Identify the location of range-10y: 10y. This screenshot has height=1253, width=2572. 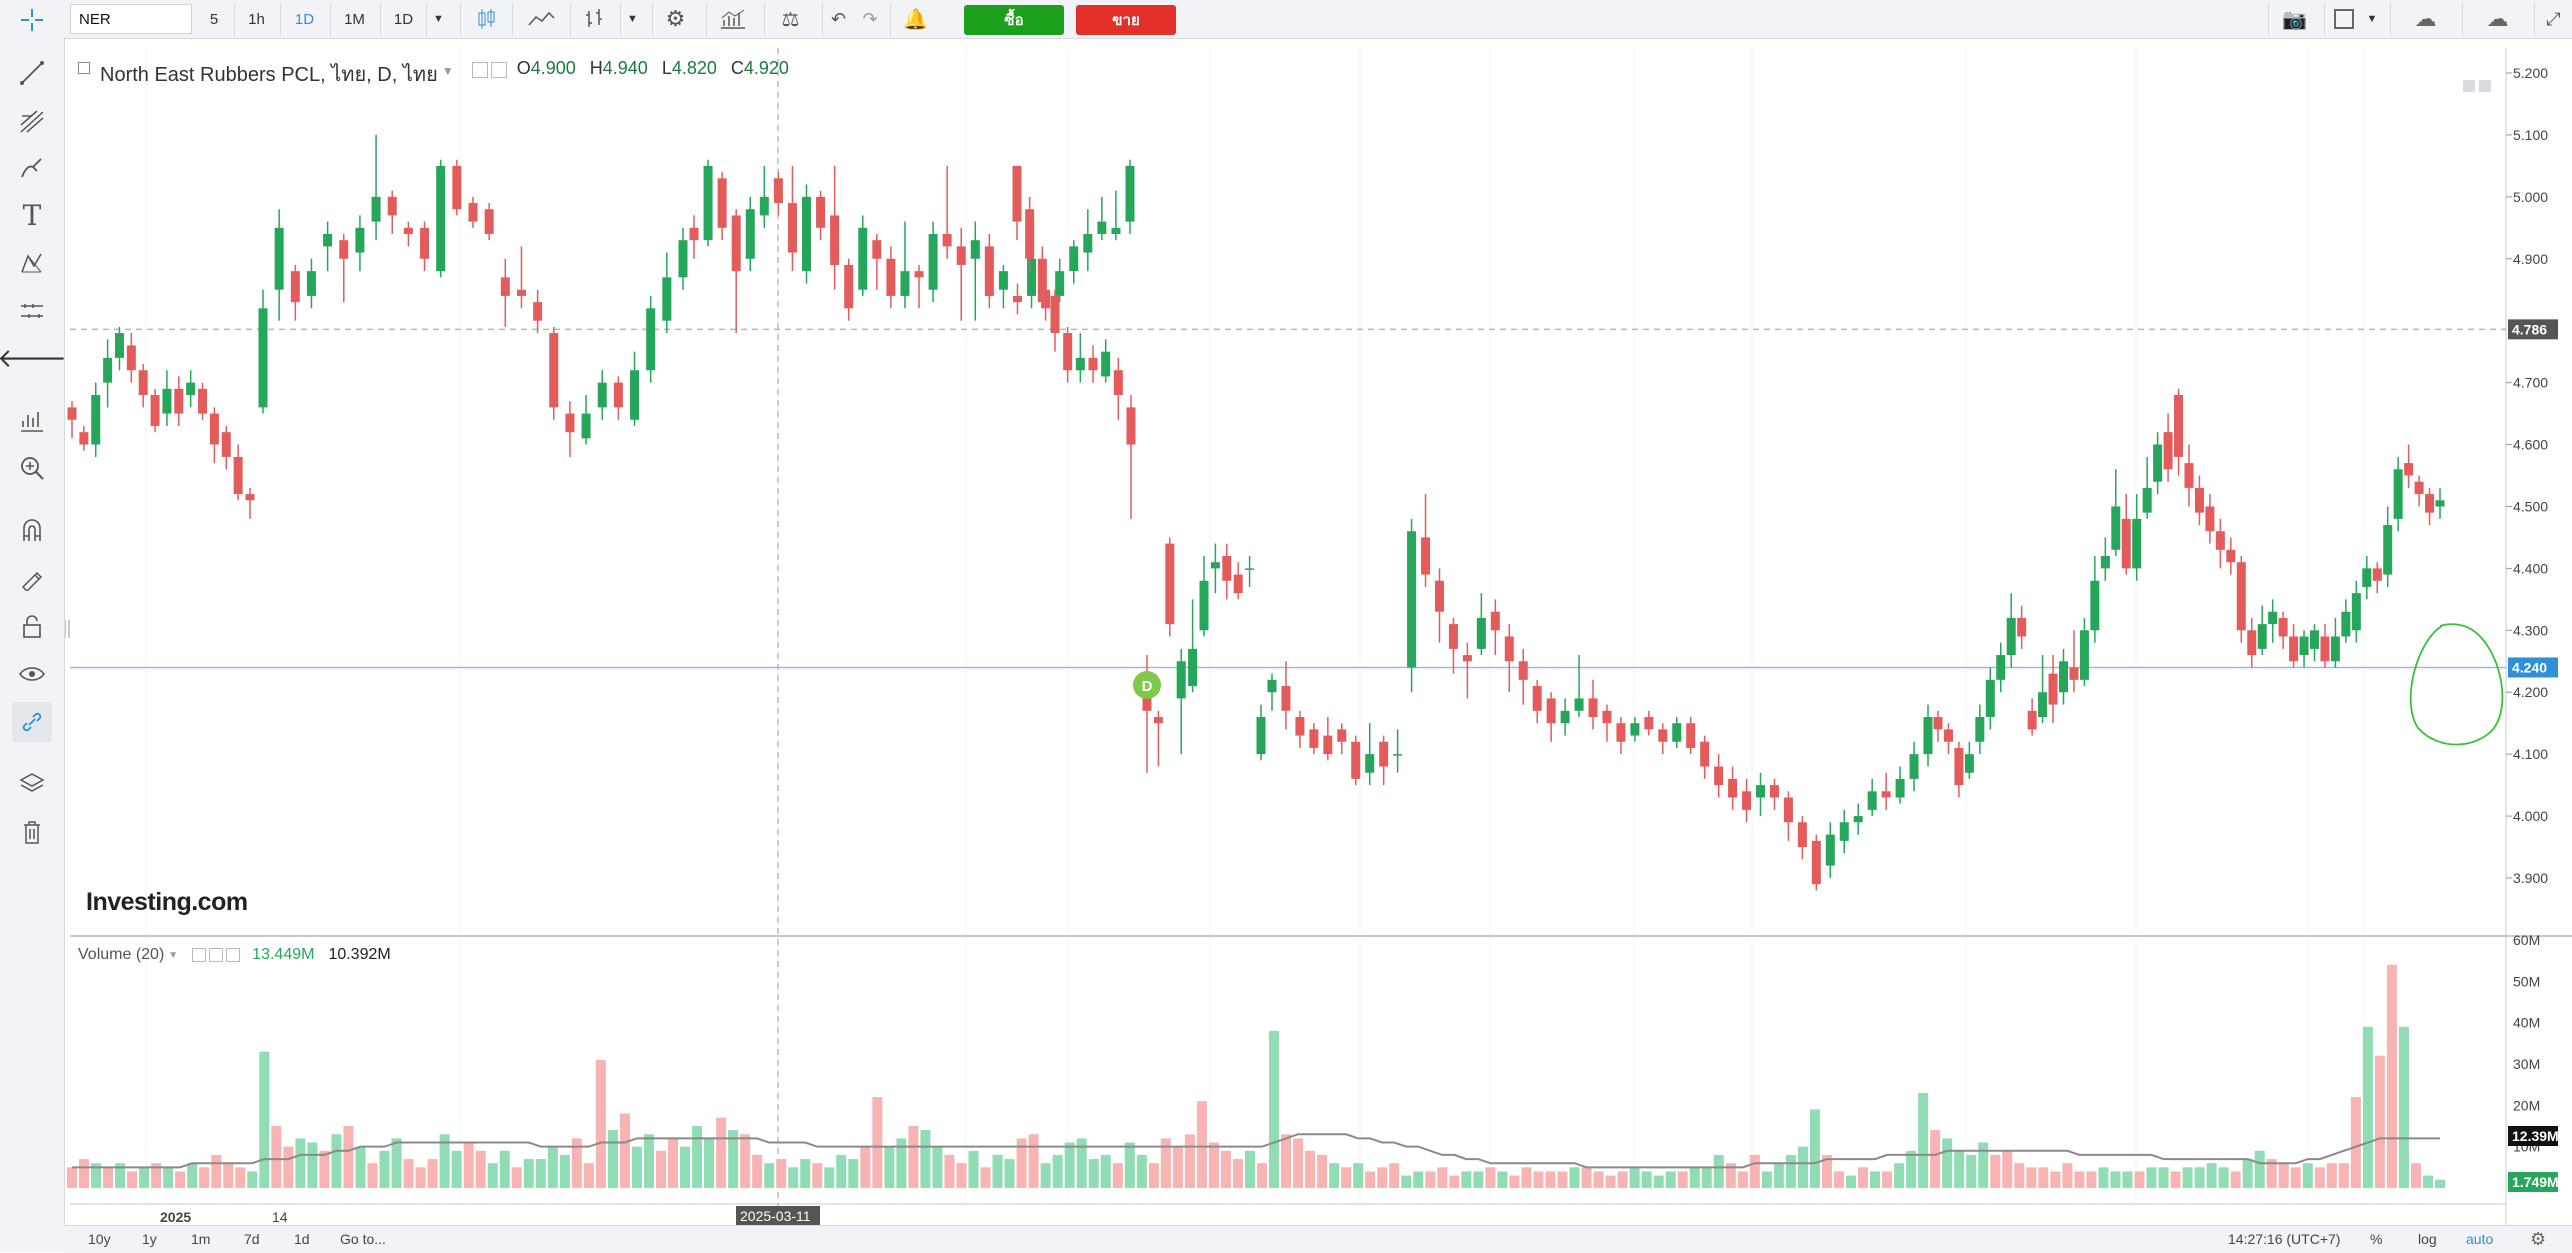
(99, 1239).